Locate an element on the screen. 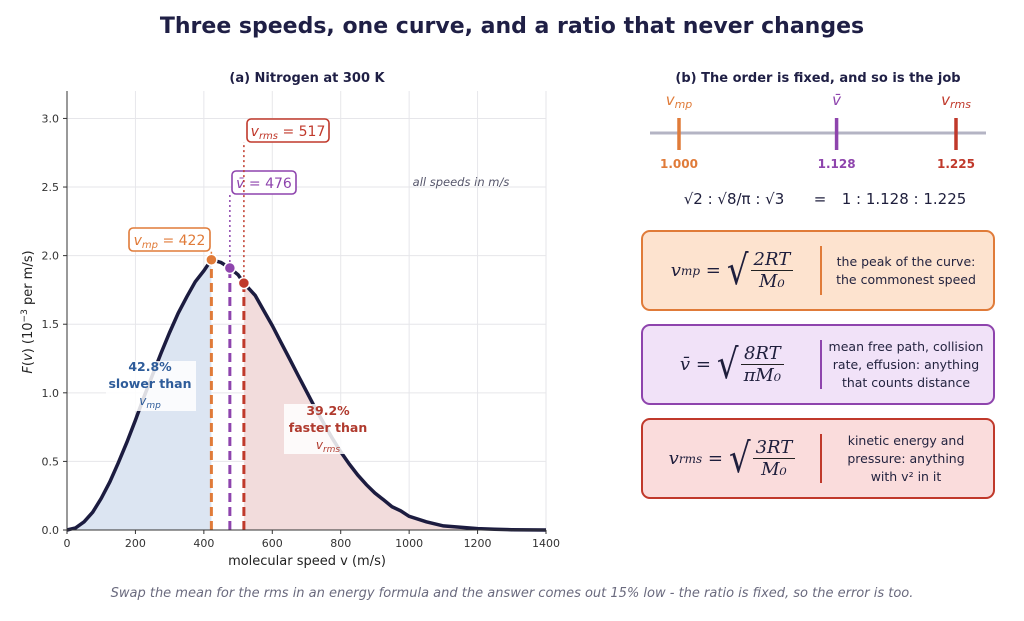  fast-pct: 39.2% is located at coordinates (328, 410).